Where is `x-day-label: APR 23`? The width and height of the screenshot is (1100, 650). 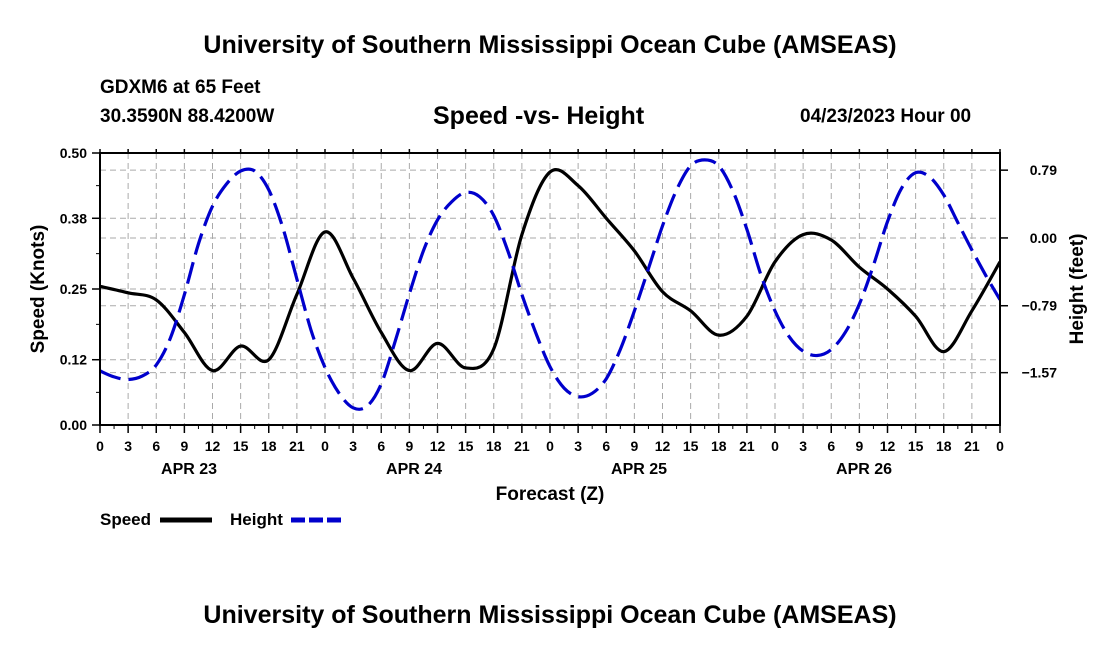
x-day-label: APR 23 is located at coordinates (189, 469).